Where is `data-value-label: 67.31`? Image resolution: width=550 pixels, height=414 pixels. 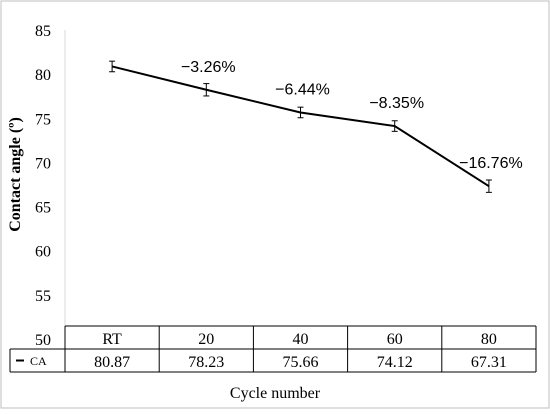 data-value-label: 67.31 is located at coordinates (489, 362).